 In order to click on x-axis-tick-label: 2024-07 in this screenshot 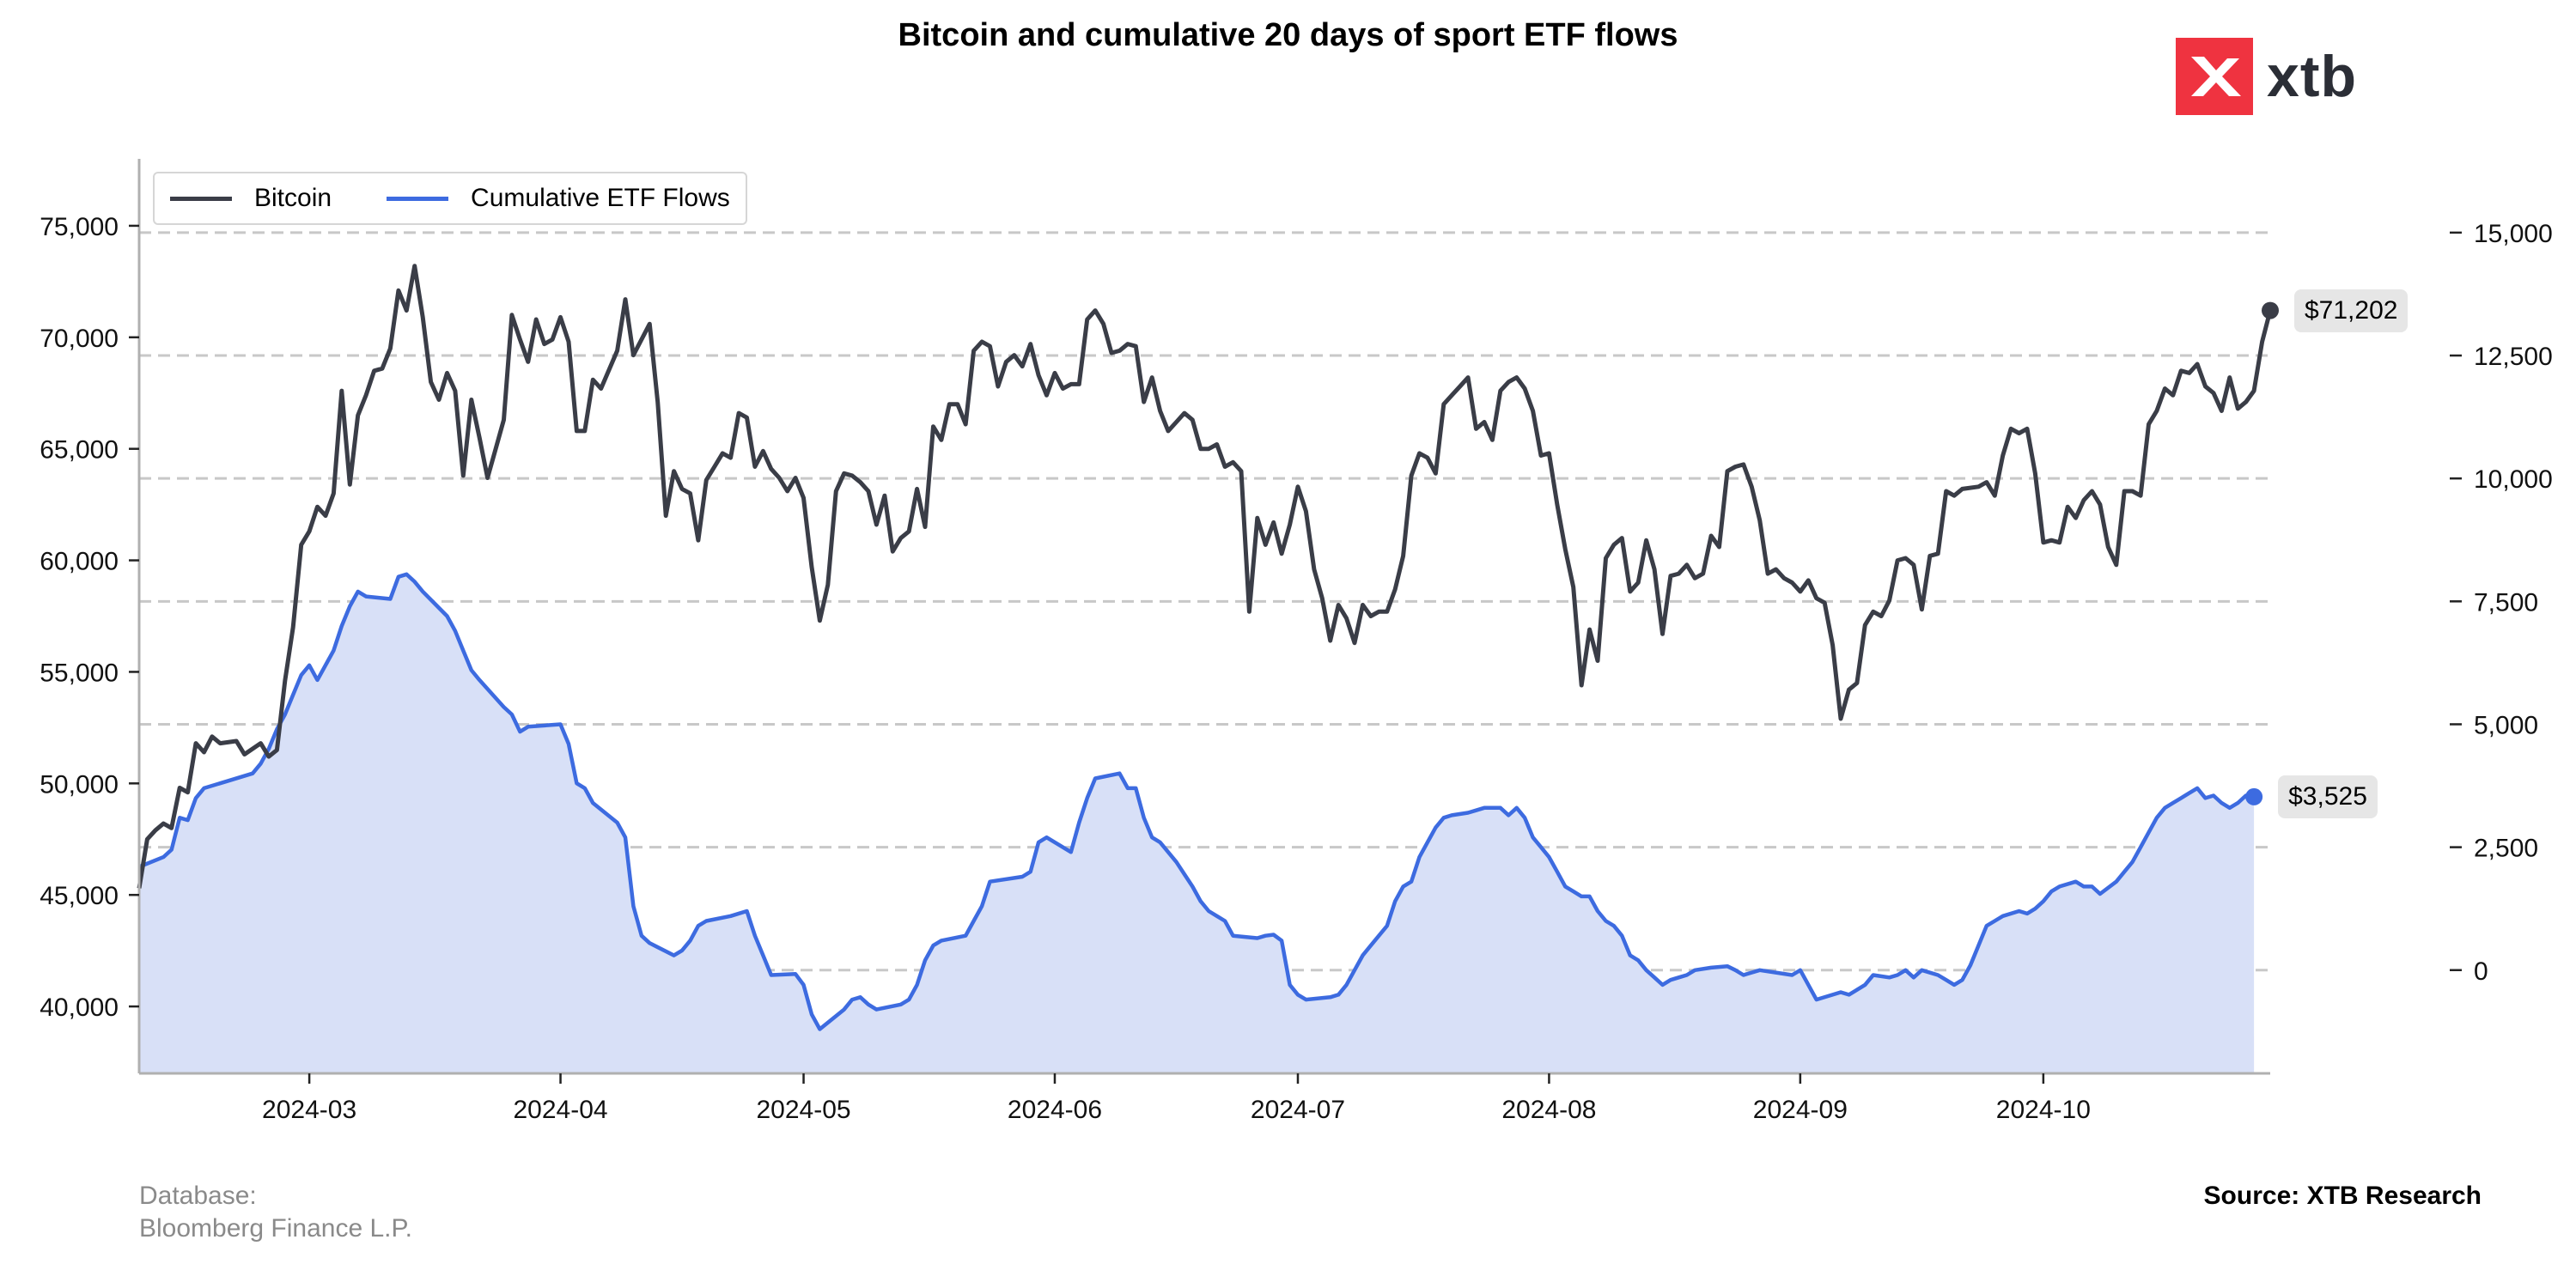, I will do `click(1298, 1110)`.